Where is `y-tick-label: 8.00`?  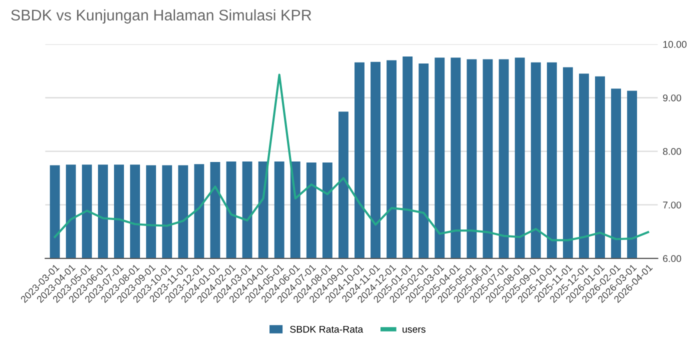 y-tick-label: 8.00 is located at coordinates (672, 151).